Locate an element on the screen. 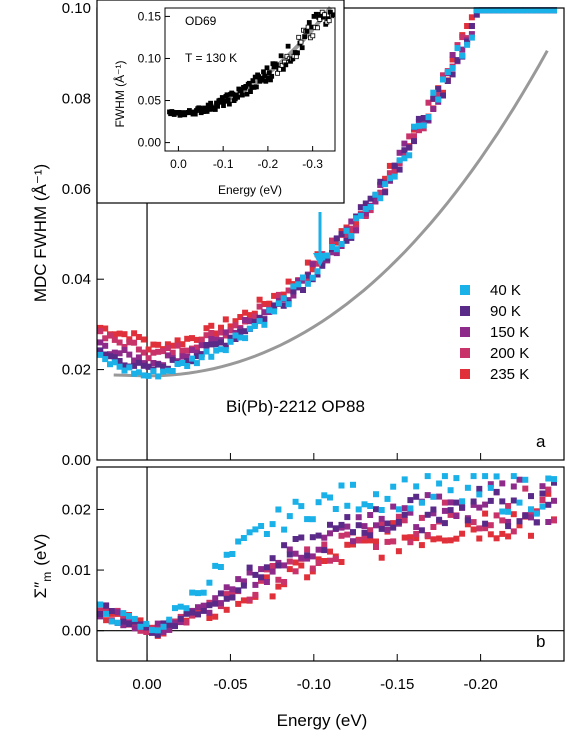  legend-label: 90 K is located at coordinates (505, 311).